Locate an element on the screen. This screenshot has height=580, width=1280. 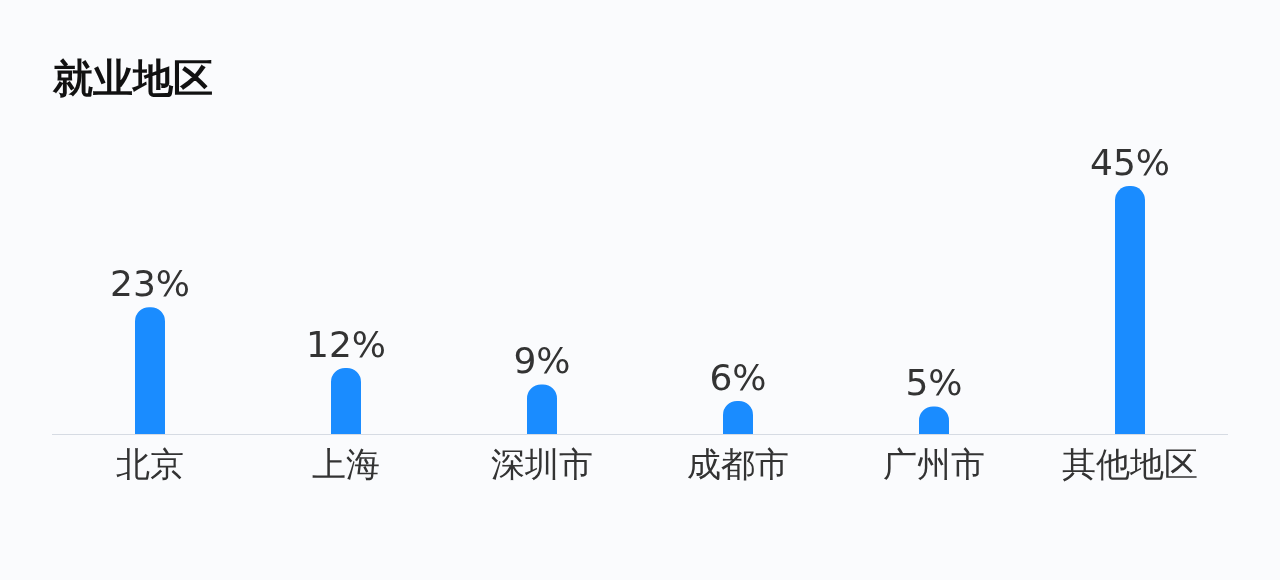
data-label: 45% is located at coordinates (1130, 163).